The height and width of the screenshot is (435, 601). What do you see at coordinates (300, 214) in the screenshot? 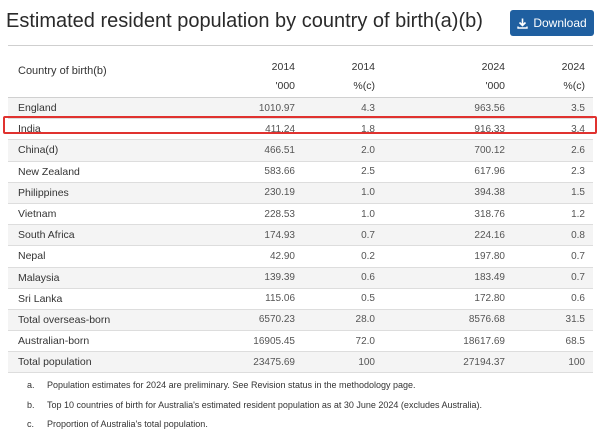
I see `table-row: Vietnam 228.53 1.0 318.76 1.2` at bounding box center [300, 214].